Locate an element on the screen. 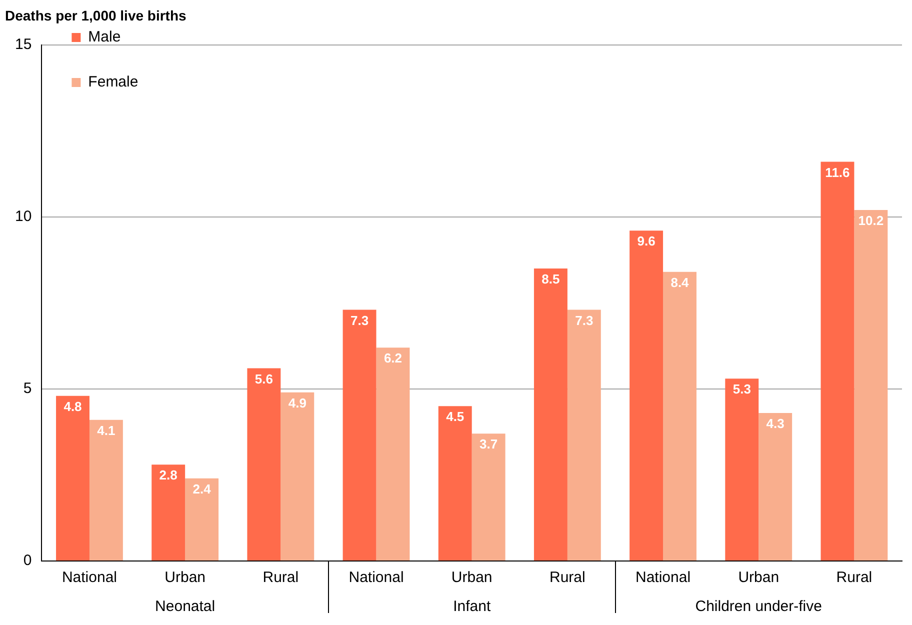 The width and height of the screenshot is (912, 625). y-tick-label: 10 is located at coordinates (23, 217).